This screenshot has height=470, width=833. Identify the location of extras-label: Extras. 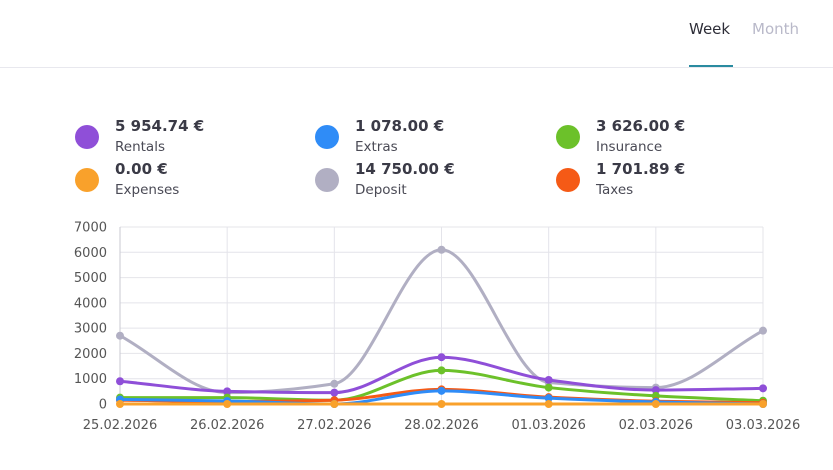
(376, 147).